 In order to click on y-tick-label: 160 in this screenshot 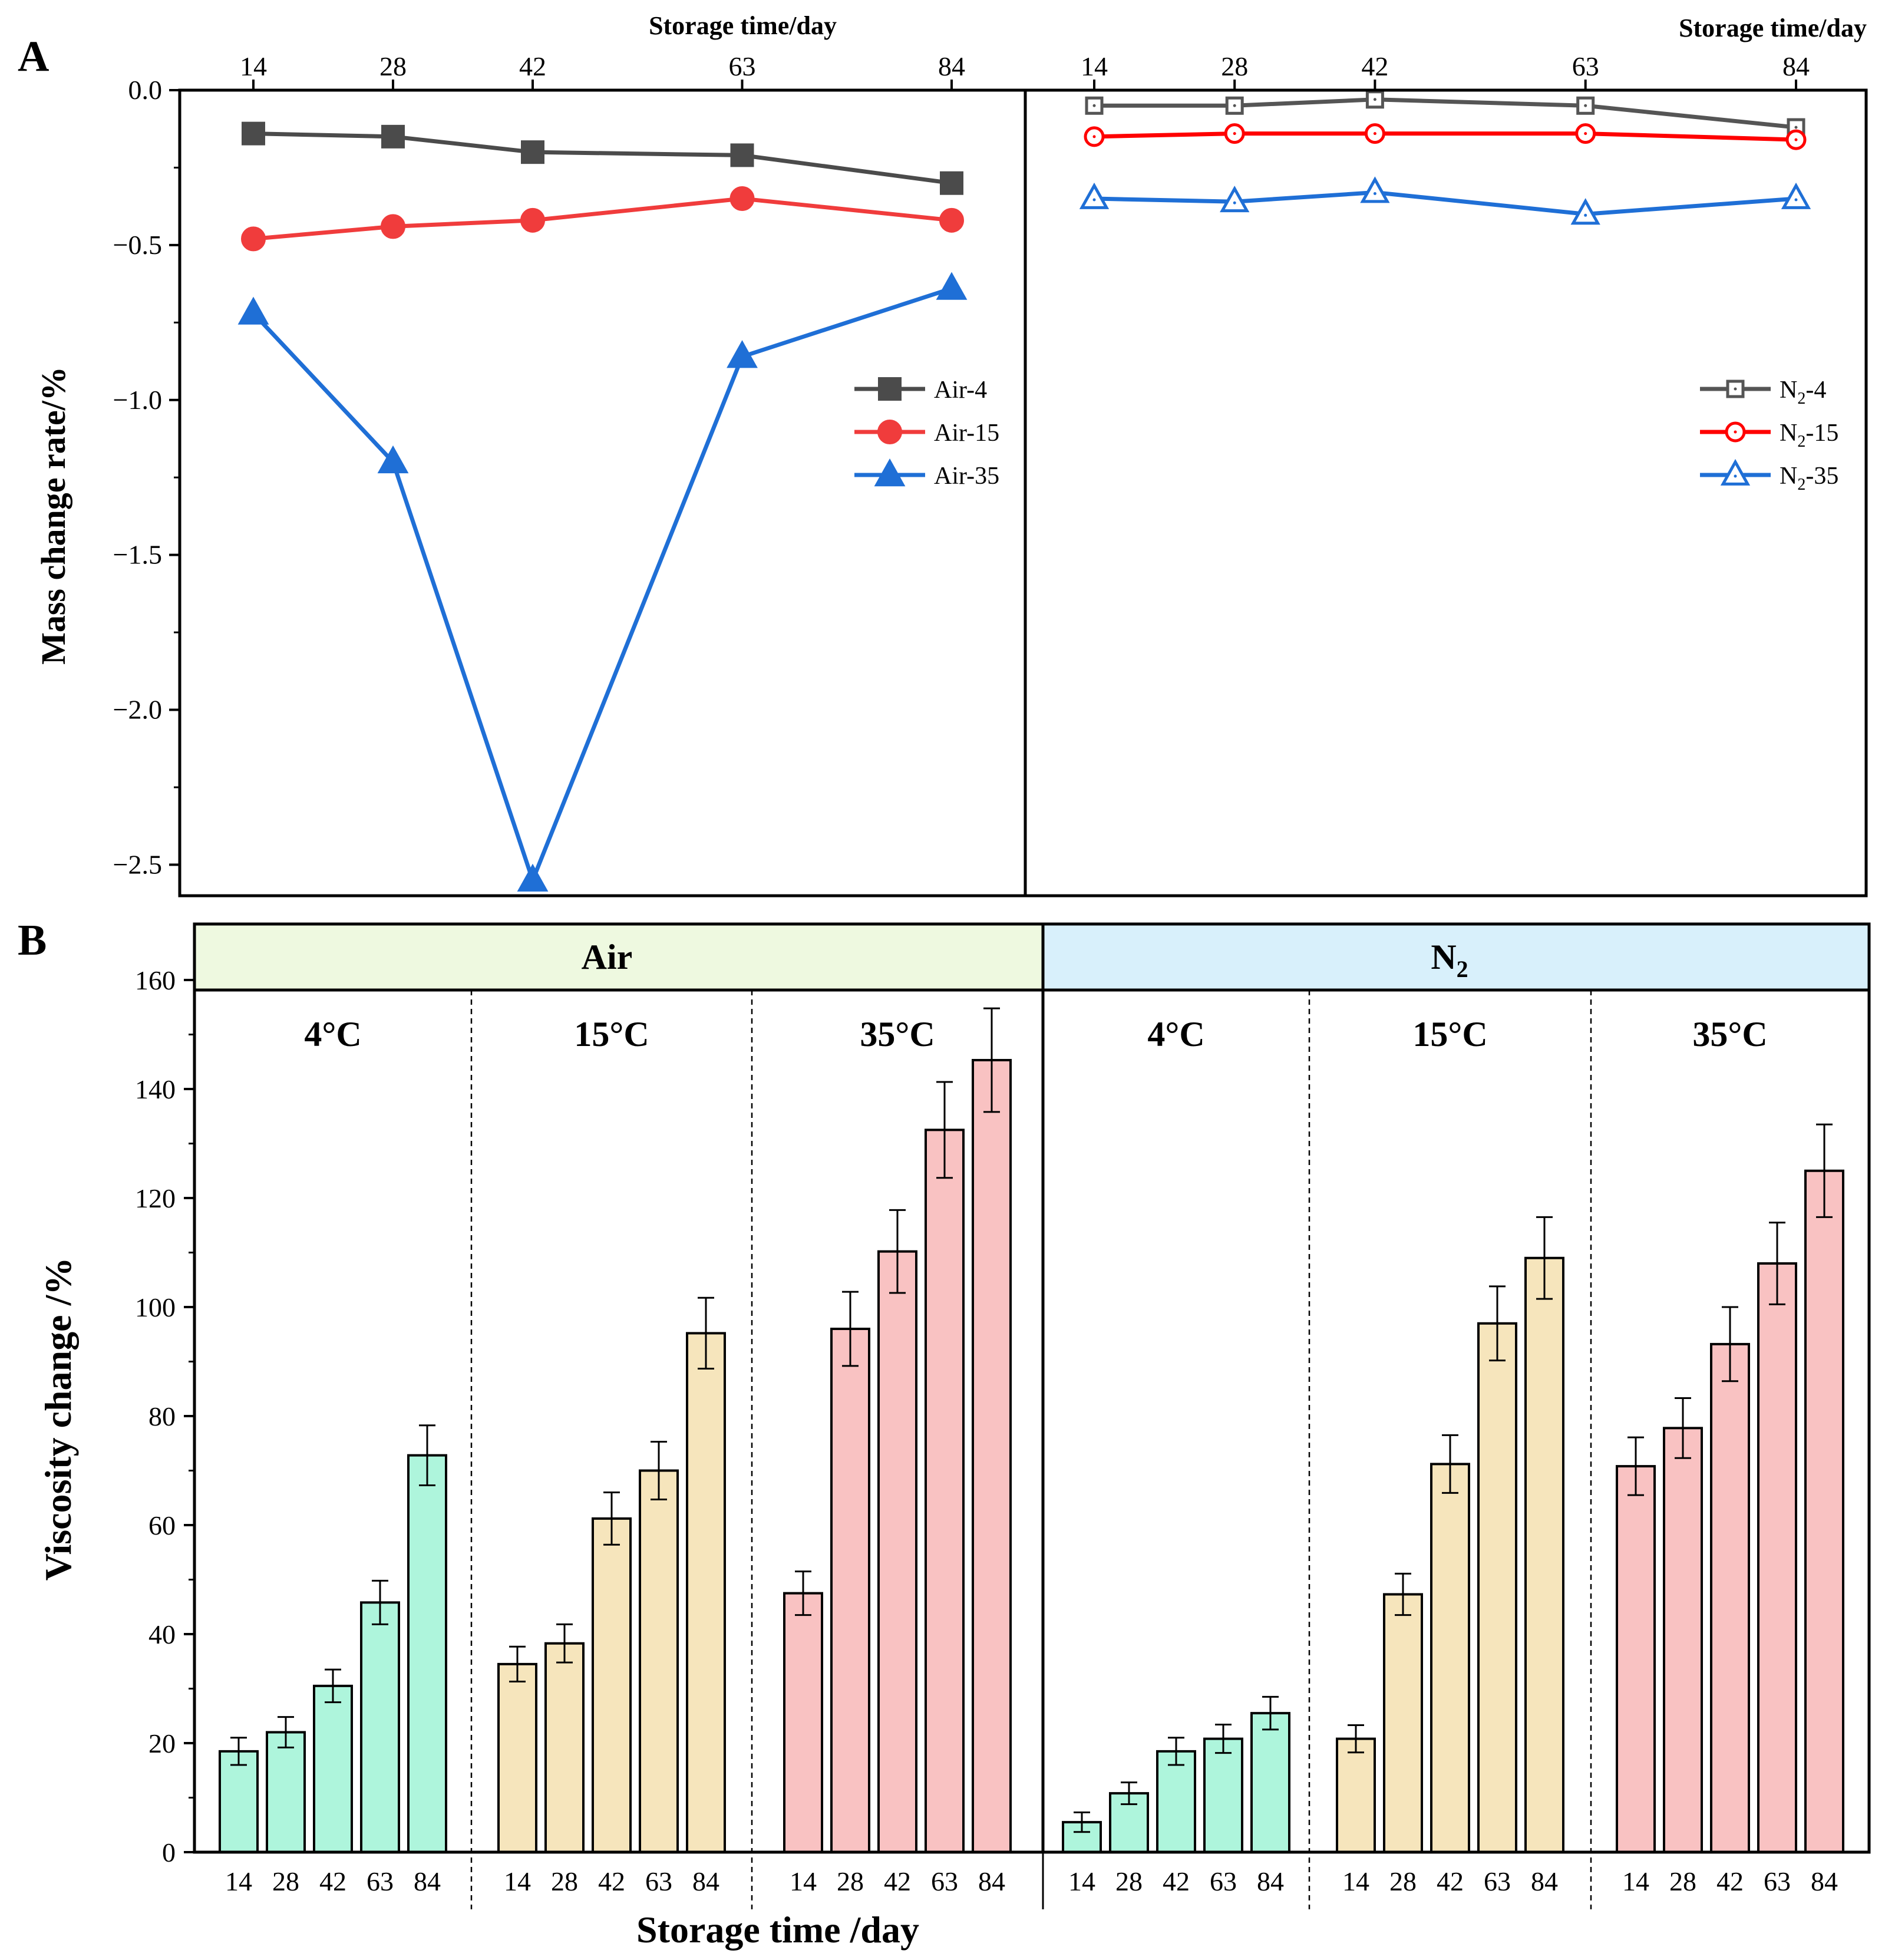, I will do `click(155, 980)`.